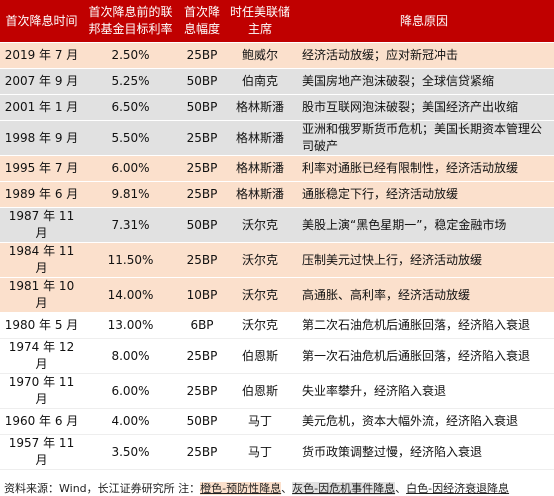 The image size is (554, 496). What do you see at coordinates (41, 194) in the screenshot?
I see `table-cell: 1989 年 6 月` at bounding box center [41, 194].